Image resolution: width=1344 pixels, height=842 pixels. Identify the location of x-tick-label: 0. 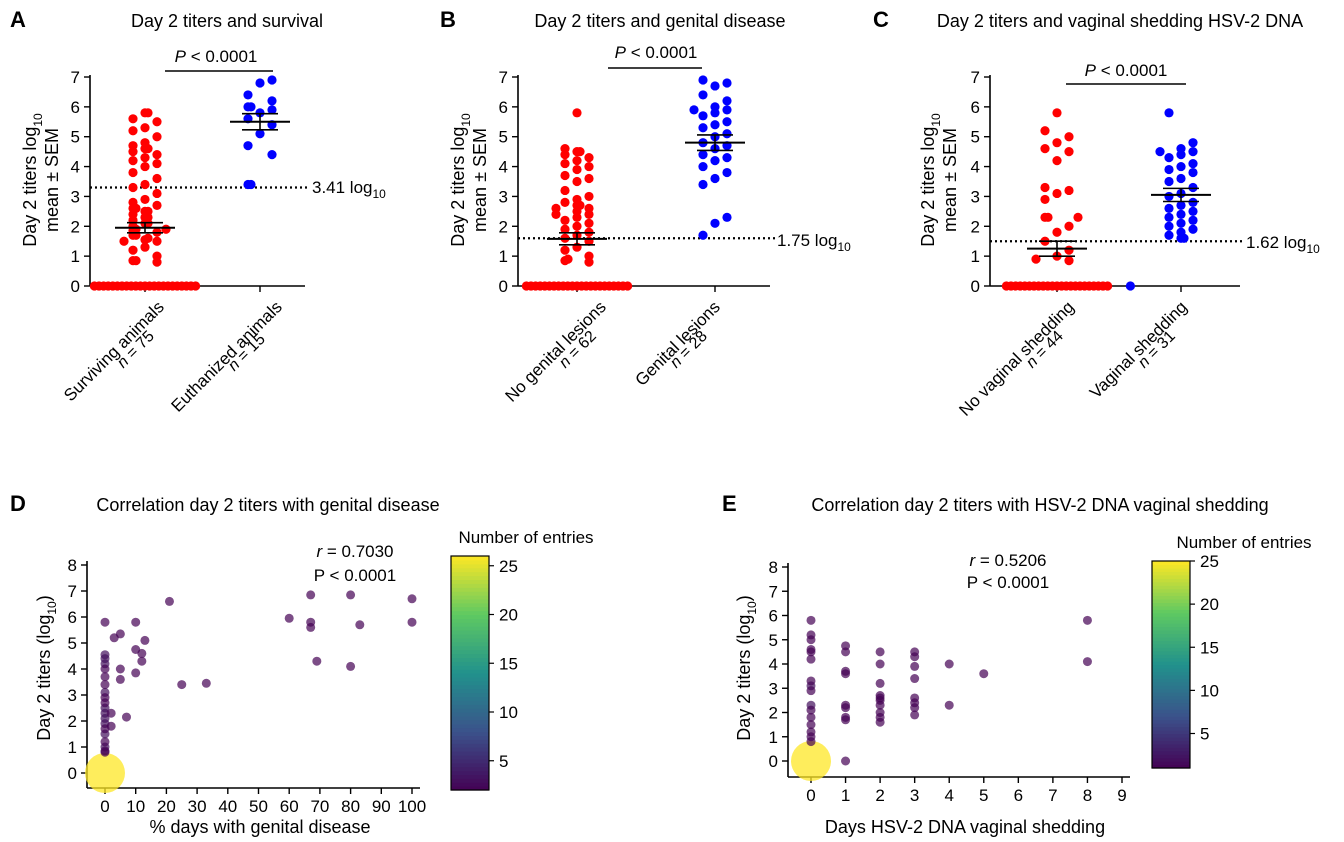
(104, 806).